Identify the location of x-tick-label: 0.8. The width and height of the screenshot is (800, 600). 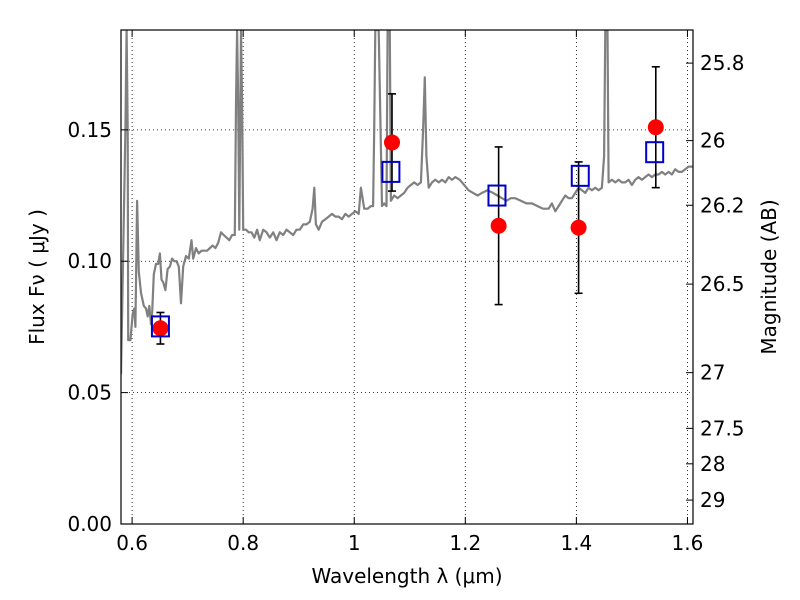
(243, 543).